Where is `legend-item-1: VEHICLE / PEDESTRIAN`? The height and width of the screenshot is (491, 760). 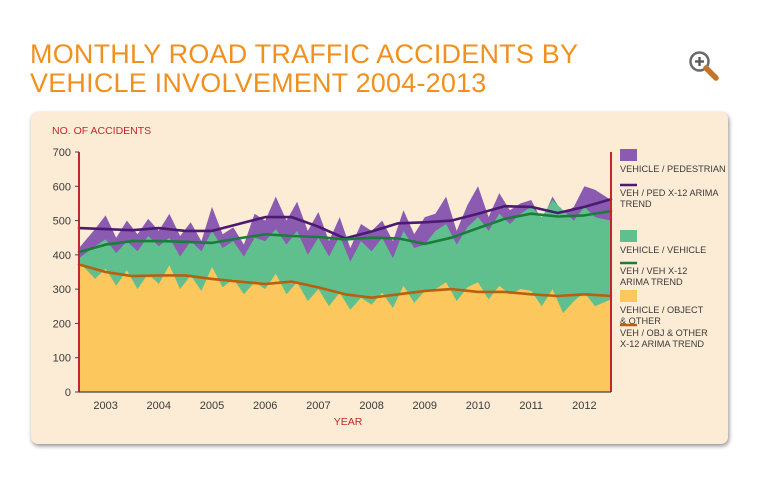
legend-item-1: VEHICLE / PEDESTRIAN is located at coordinates (673, 161).